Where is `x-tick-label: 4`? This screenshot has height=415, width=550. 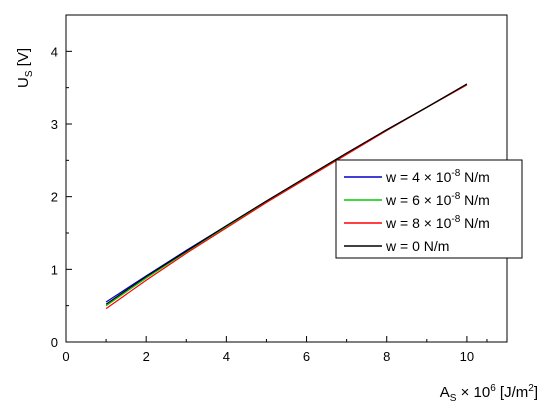
x-tick-label: 4 is located at coordinates (226, 356).